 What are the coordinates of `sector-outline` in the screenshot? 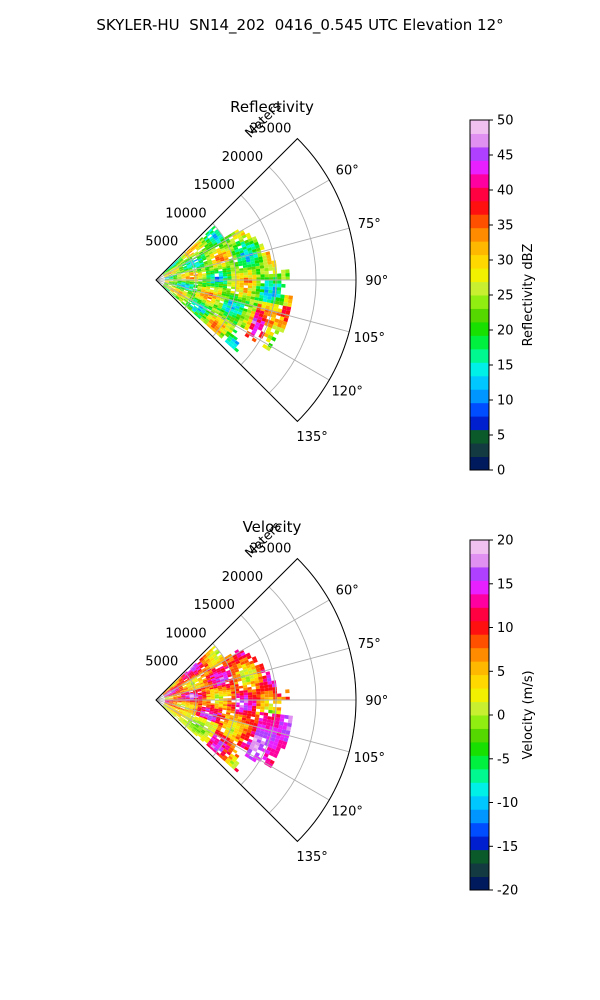 It's located at (256, 280).